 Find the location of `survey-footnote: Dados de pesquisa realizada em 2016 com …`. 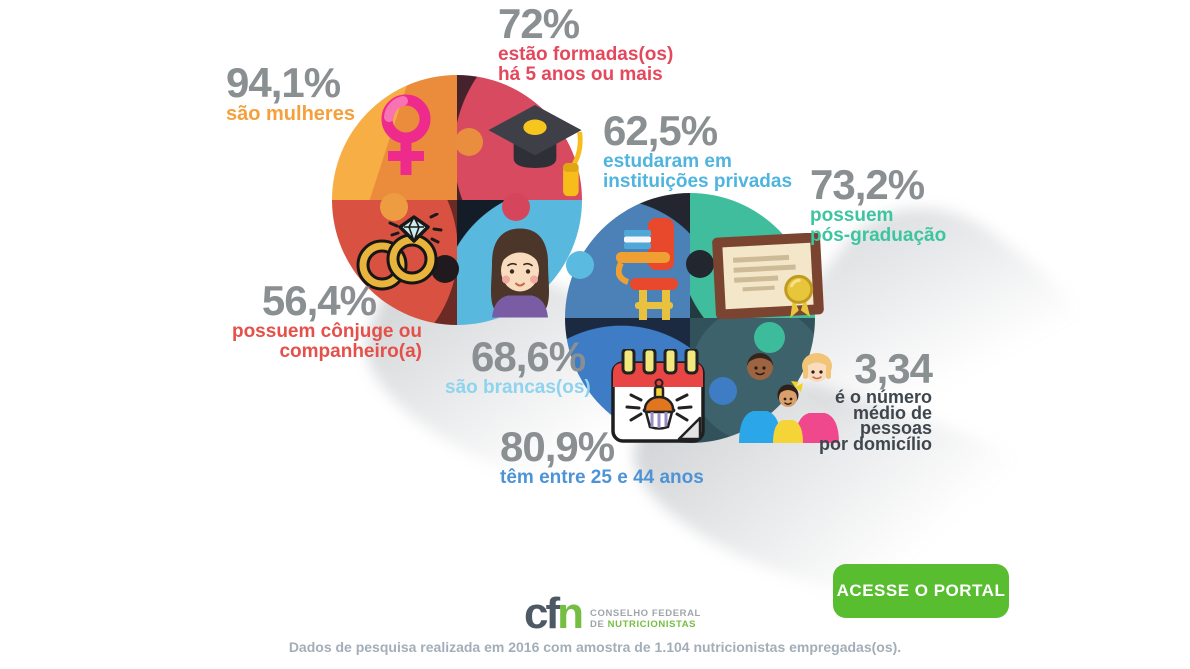

survey-footnote: Dados de pesquisa realizada em 2016 com … is located at coordinates (595, 647).